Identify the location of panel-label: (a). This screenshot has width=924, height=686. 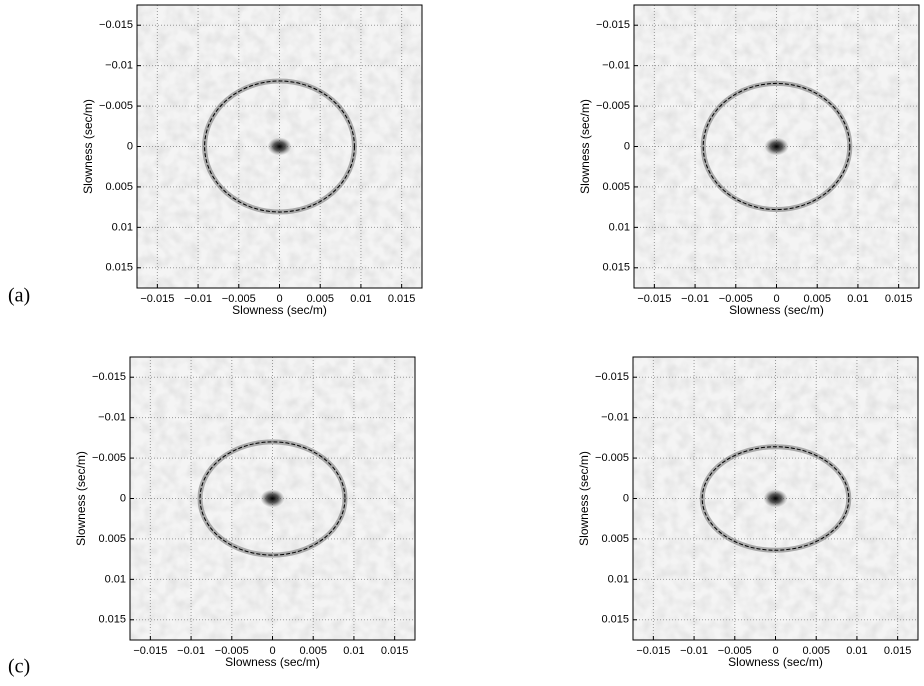
(19, 296).